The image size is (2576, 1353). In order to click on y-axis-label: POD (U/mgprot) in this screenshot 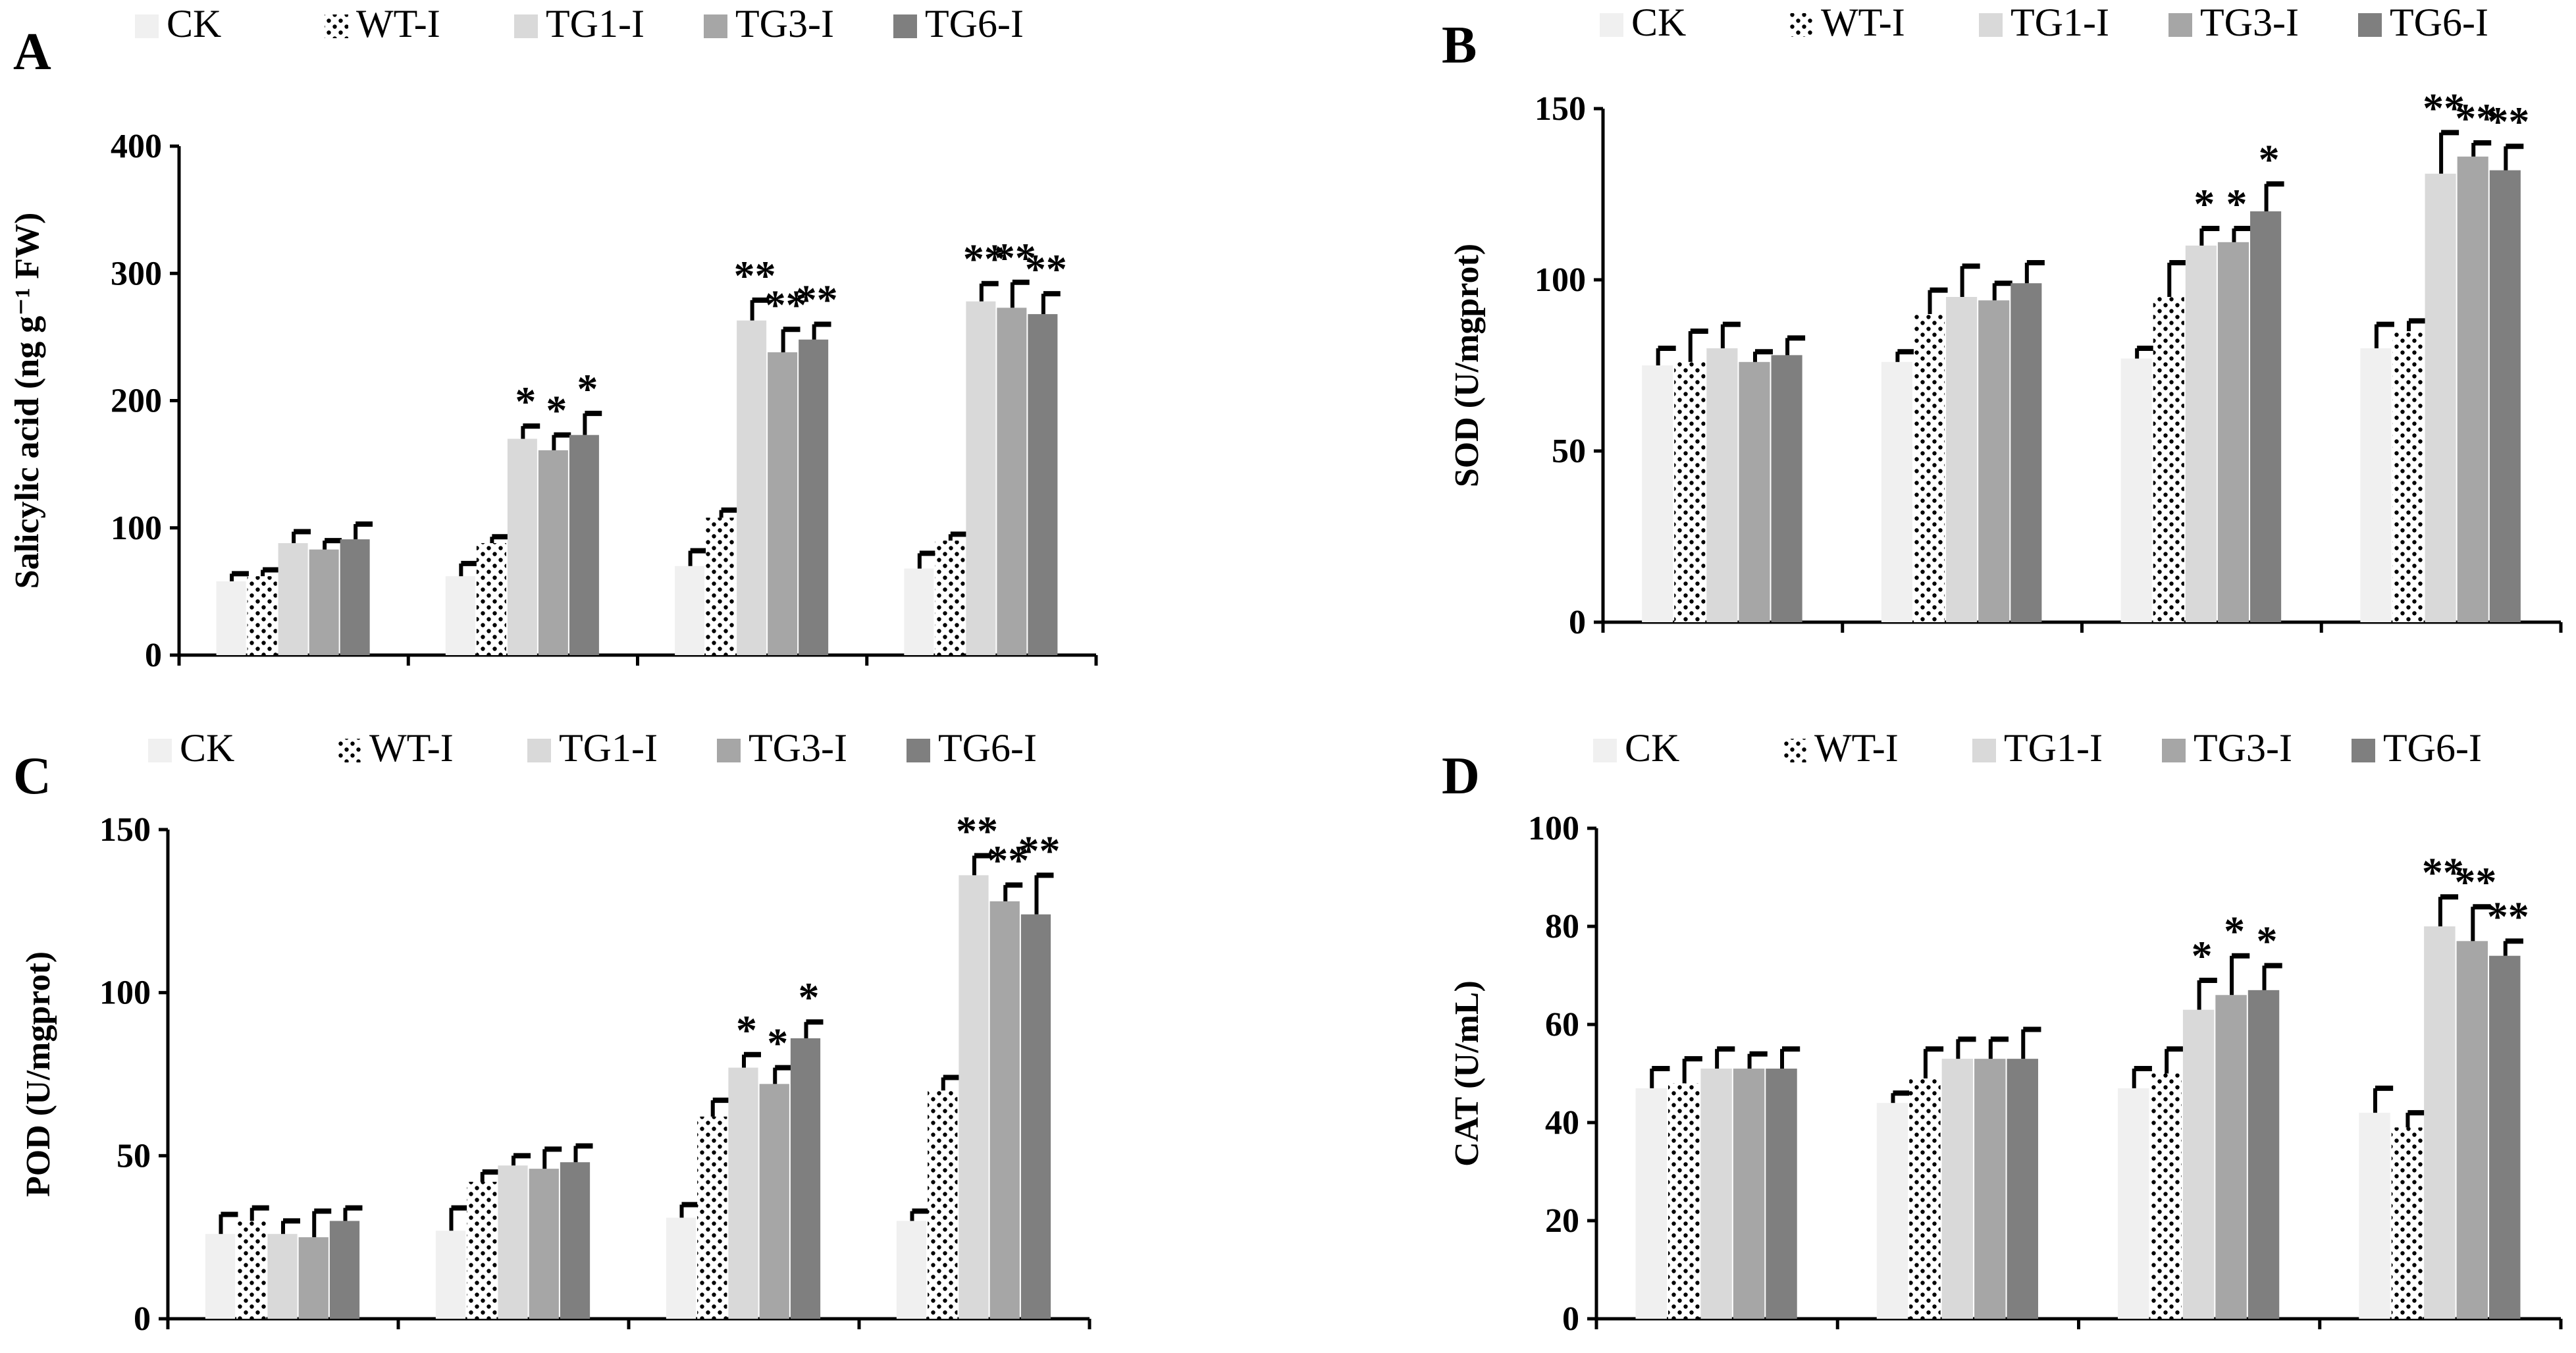, I will do `click(38, 1074)`.